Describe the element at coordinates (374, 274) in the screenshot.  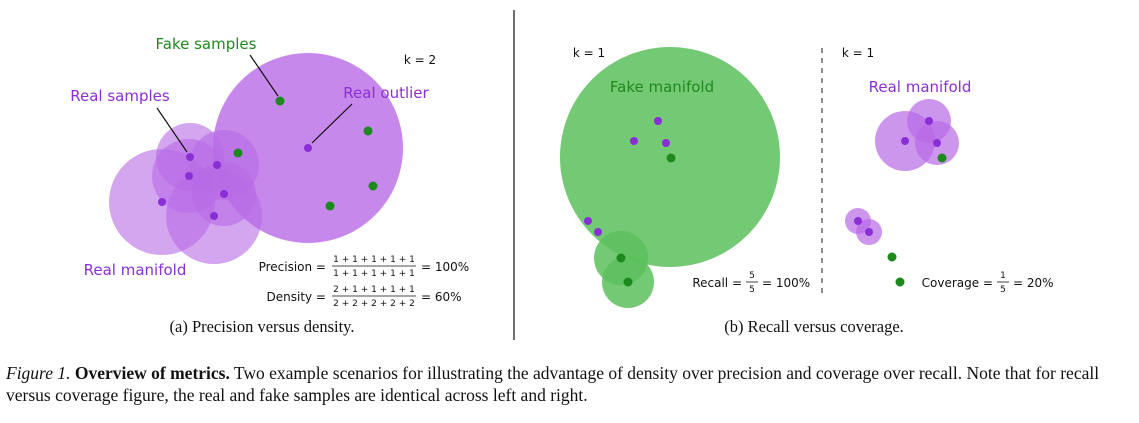
I see `precision-denominator: 1 + 1 + 1 + 1 + 1` at that location.